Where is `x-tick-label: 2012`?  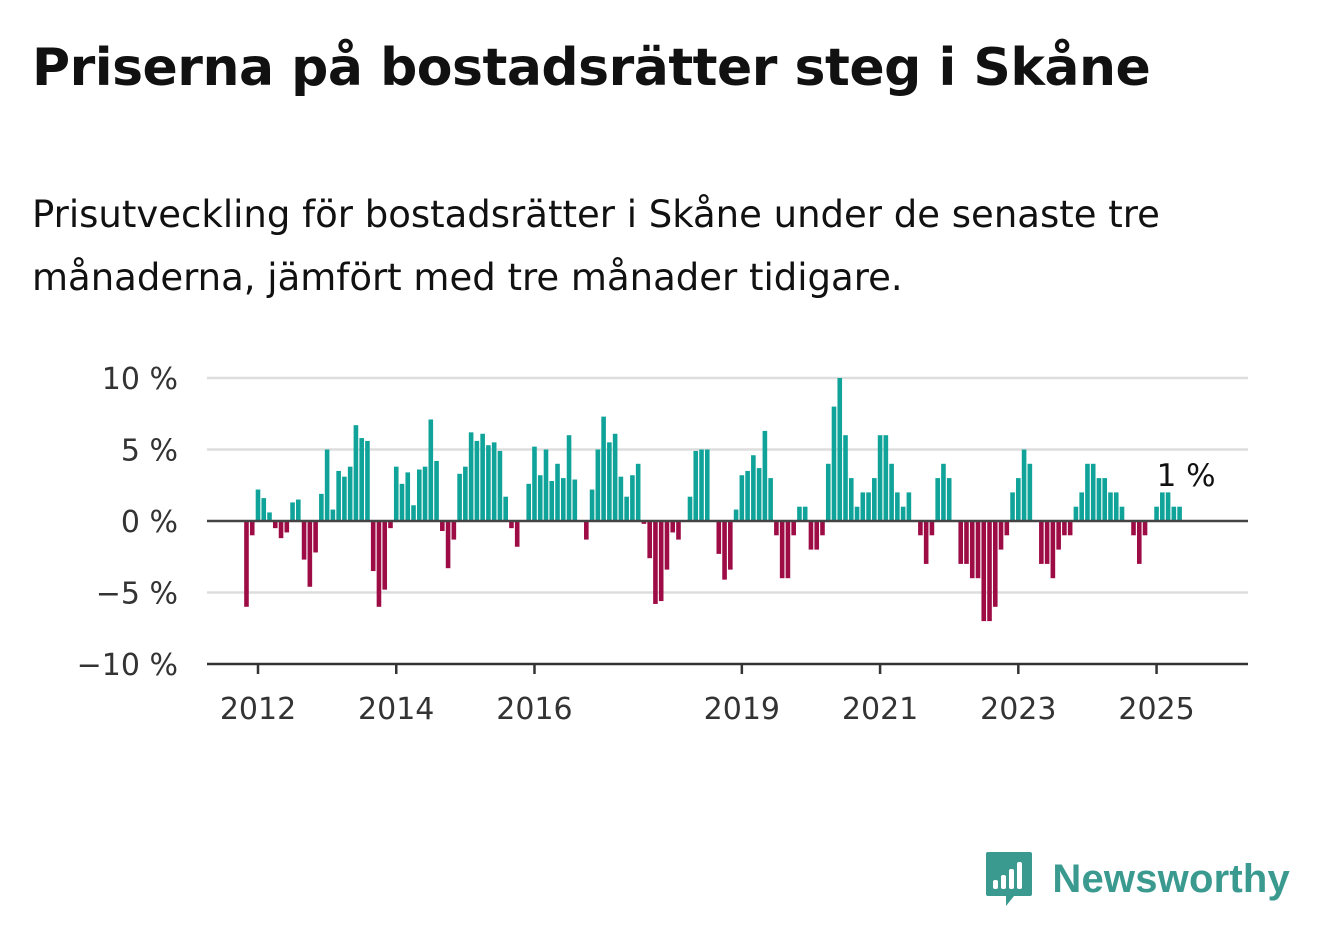 x-tick-label: 2012 is located at coordinates (258, 709).